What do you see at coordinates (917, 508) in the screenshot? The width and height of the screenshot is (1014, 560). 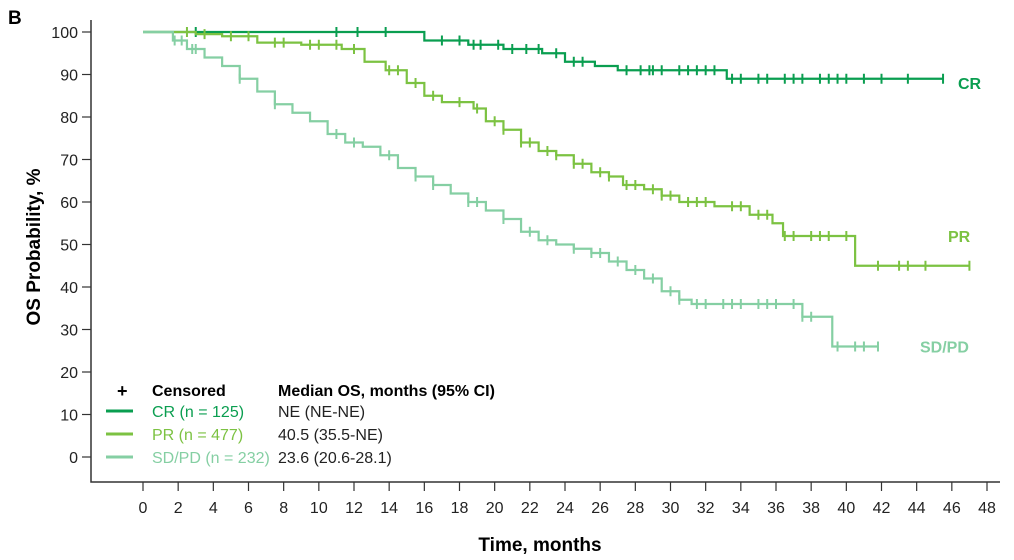 I see `x-tick-label: 44` at bounding box center [917, 508].